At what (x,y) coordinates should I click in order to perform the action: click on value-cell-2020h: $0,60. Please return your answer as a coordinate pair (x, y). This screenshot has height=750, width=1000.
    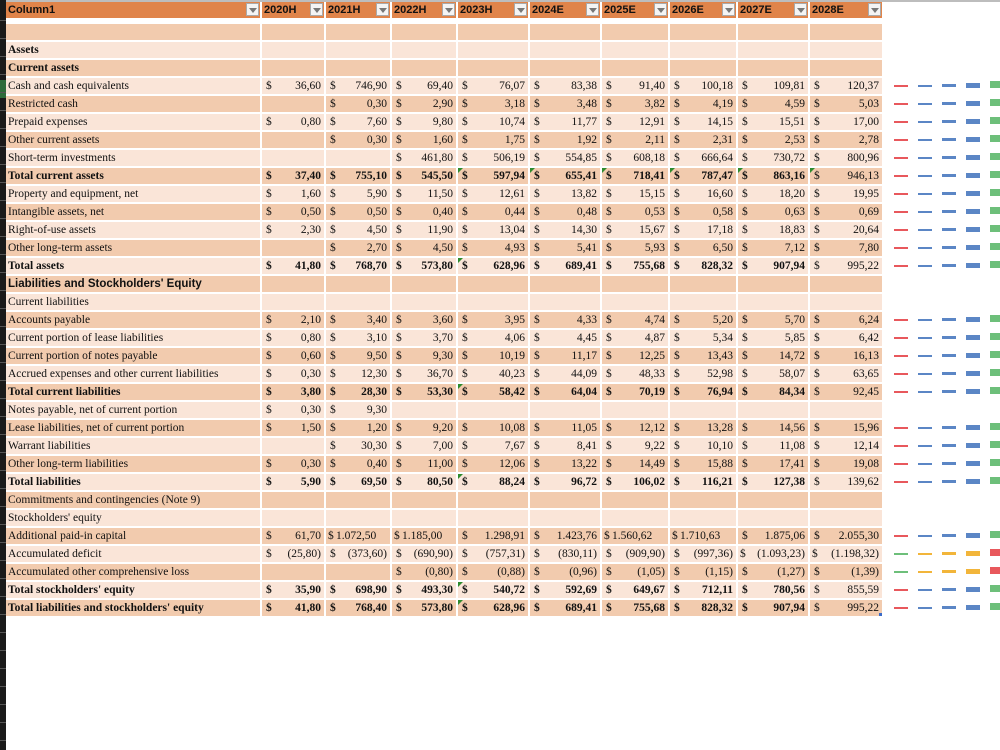
    Looking at the image, I should click on (293, 356).